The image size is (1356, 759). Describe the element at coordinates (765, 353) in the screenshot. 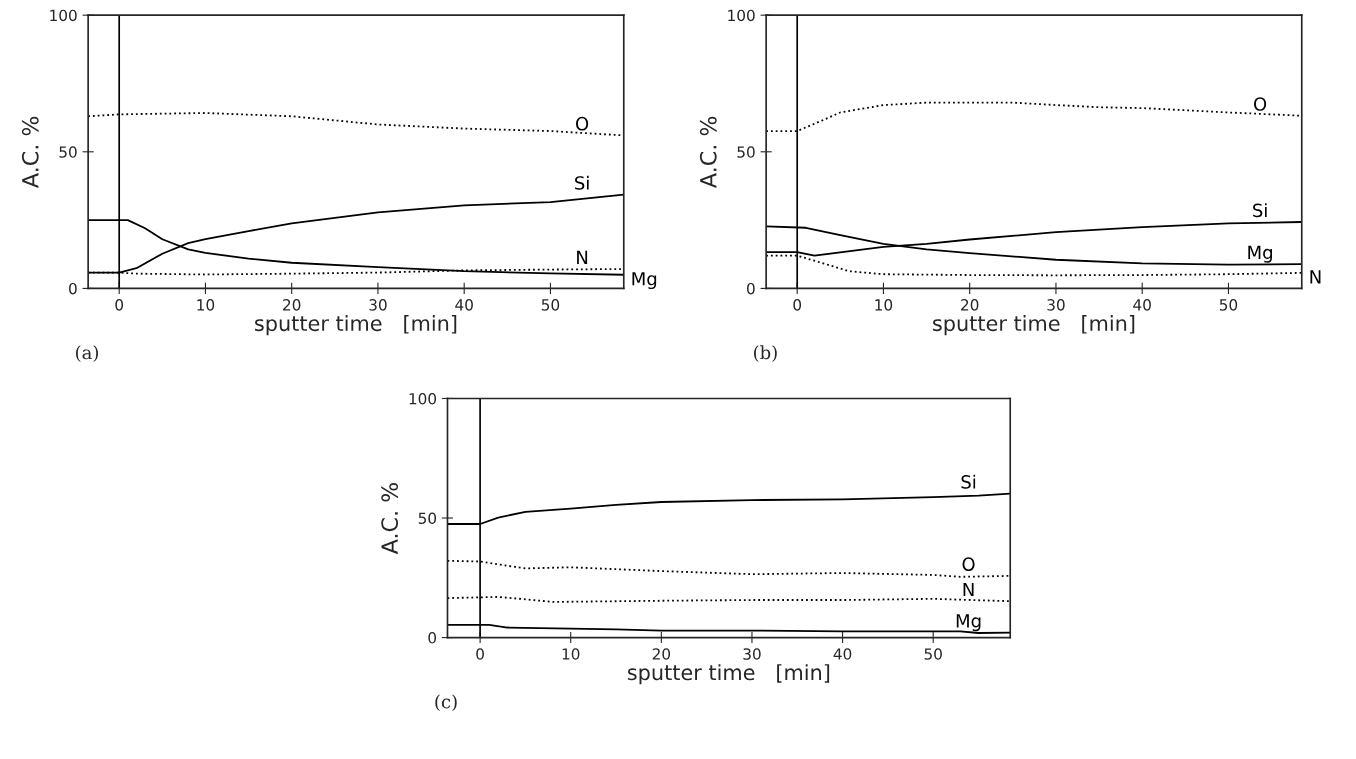

I see `text: (b)` at that location.